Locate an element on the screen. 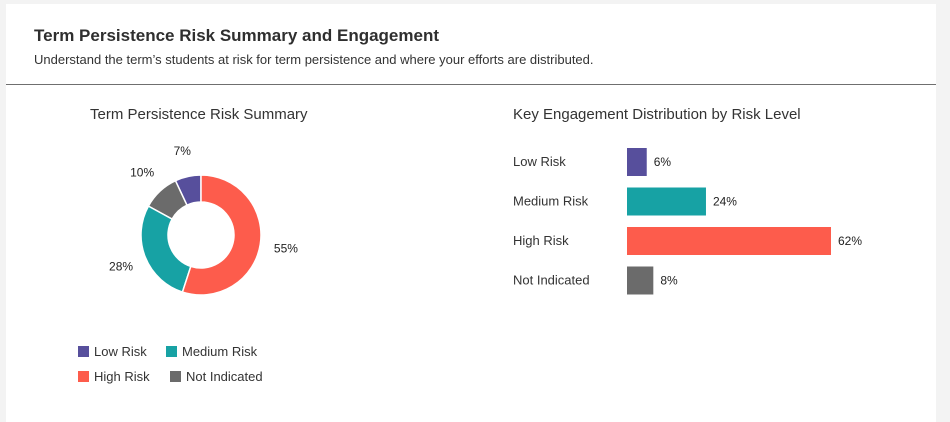 This screenshot has width=950, height=422. legend-swatch-high-risk is located at coordinates (83, 376).